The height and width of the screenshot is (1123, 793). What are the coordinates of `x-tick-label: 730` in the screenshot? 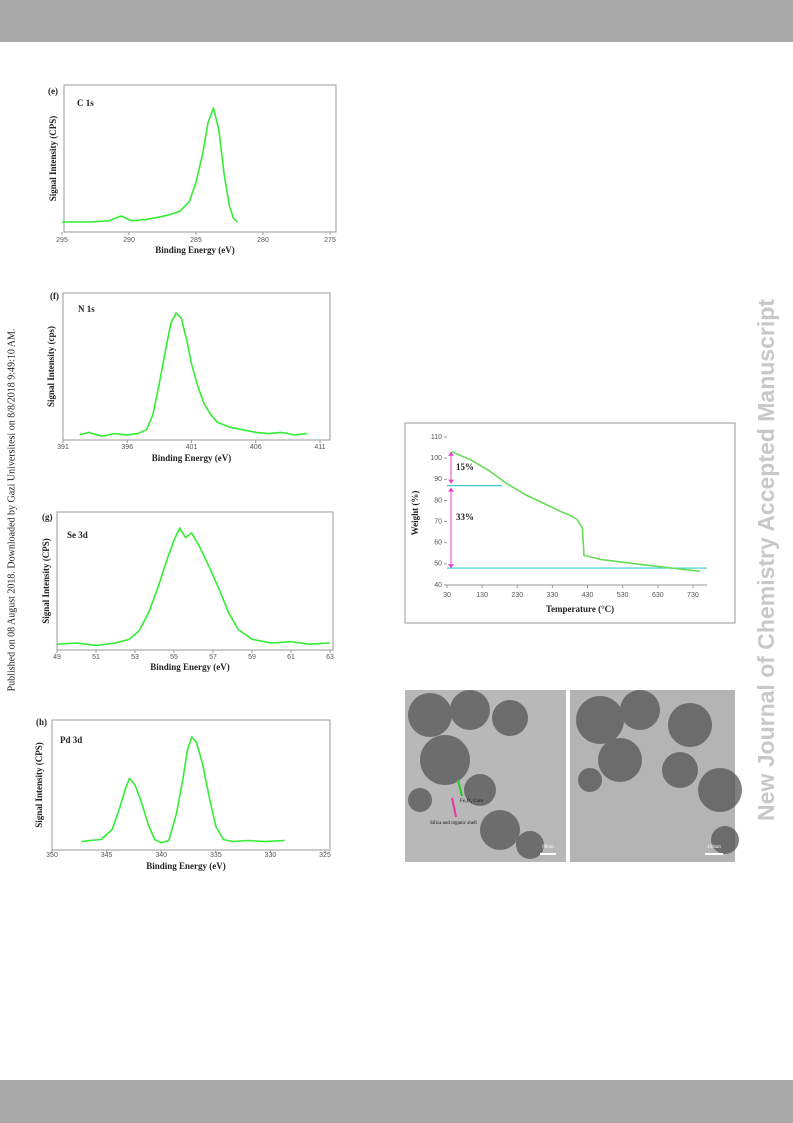 It's located at (693, 595).